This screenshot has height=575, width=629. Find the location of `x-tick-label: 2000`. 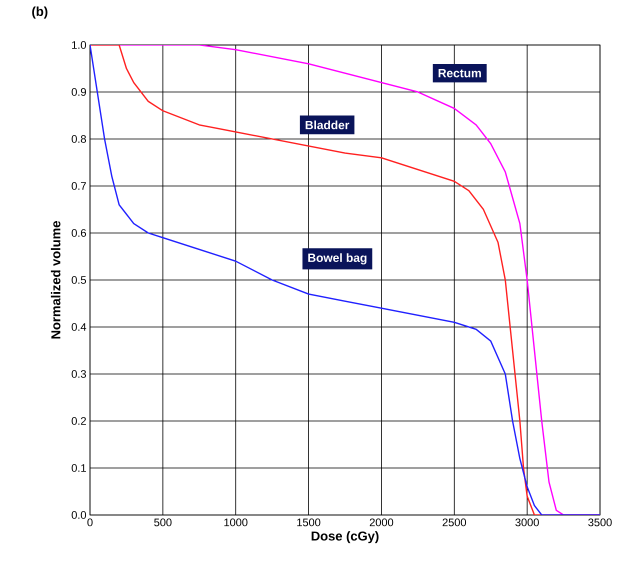

x-tick-label: 2000 is located at coordinates (382, 522).